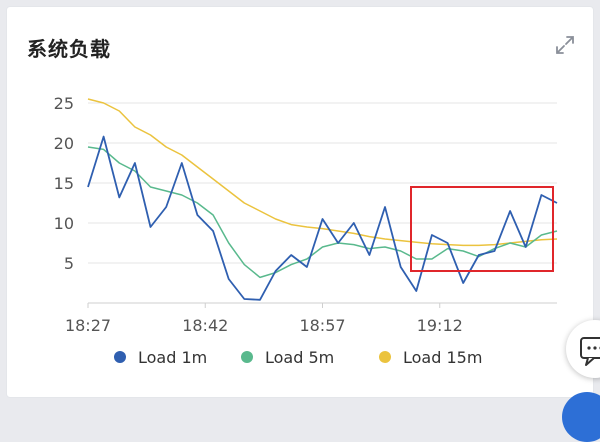 The height and width of the screenshot is (442, 600). What do you see at coordinates (69, 263) in the screenshot?
I see `y-tick-label: 5` at bounding box center [69, 263].